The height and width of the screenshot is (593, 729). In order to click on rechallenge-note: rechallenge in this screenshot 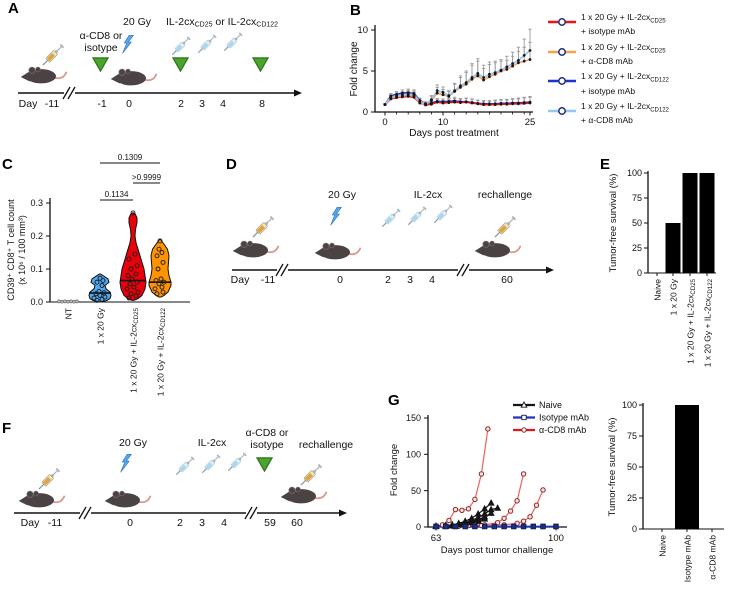, I will do `click(326, 445)`.